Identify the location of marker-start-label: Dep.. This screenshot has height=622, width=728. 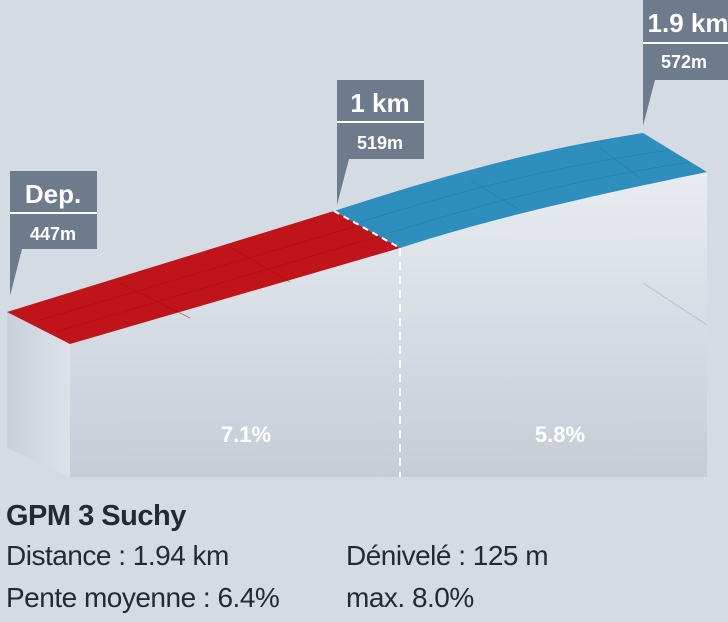
(53, 194).